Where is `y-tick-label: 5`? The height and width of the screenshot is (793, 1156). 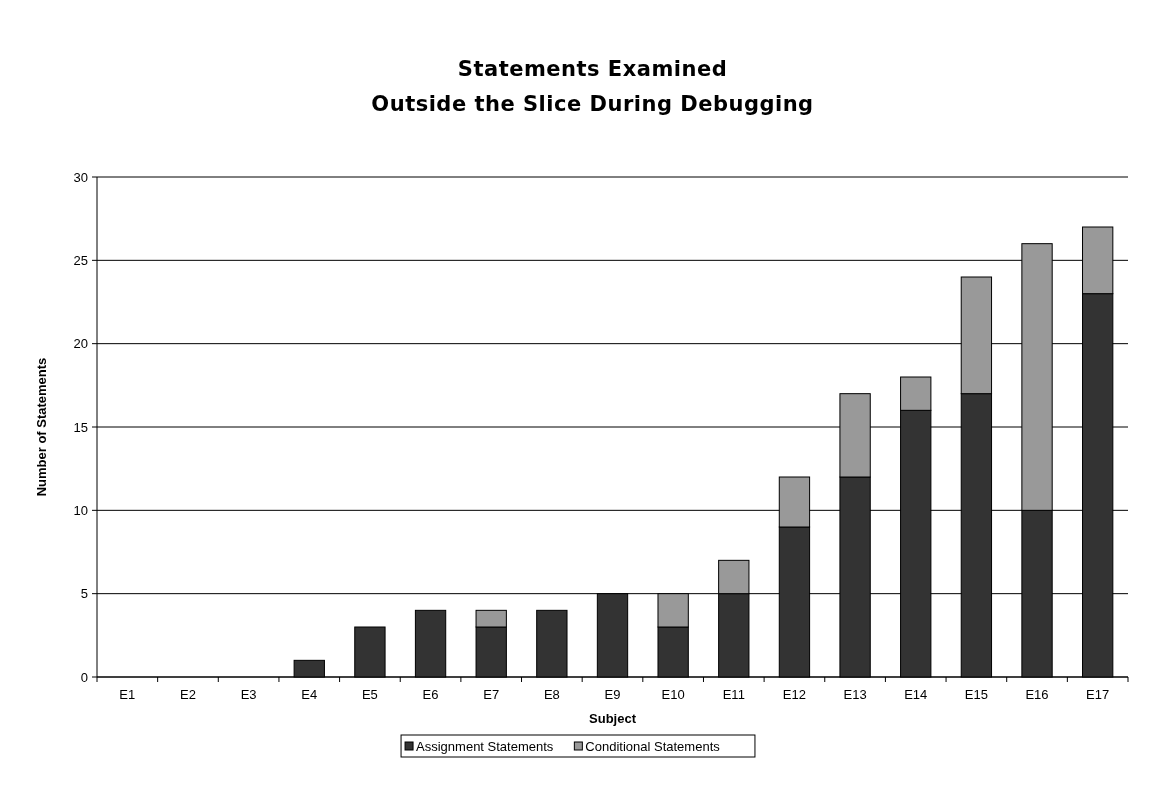 y-tick-label: 5 is located at coordinates (84, 594).